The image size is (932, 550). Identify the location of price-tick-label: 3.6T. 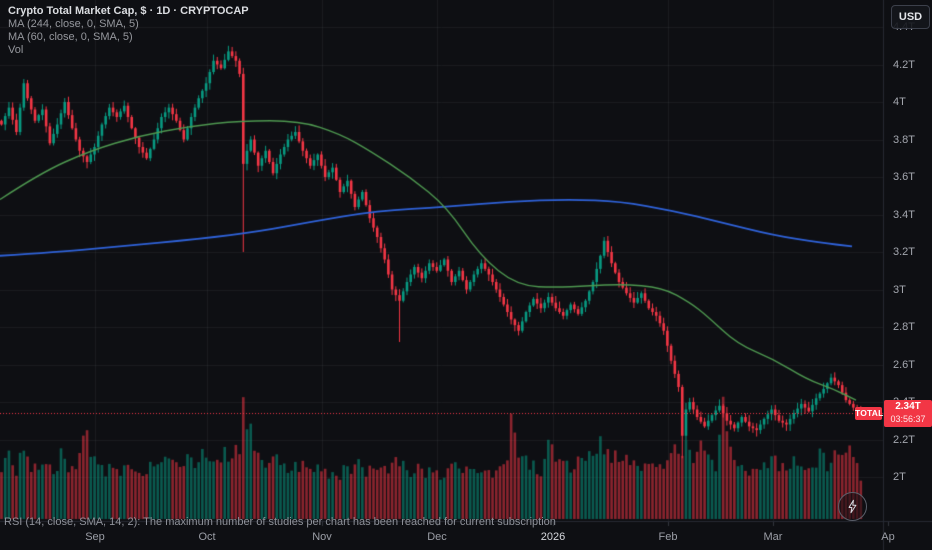
(904, 177).